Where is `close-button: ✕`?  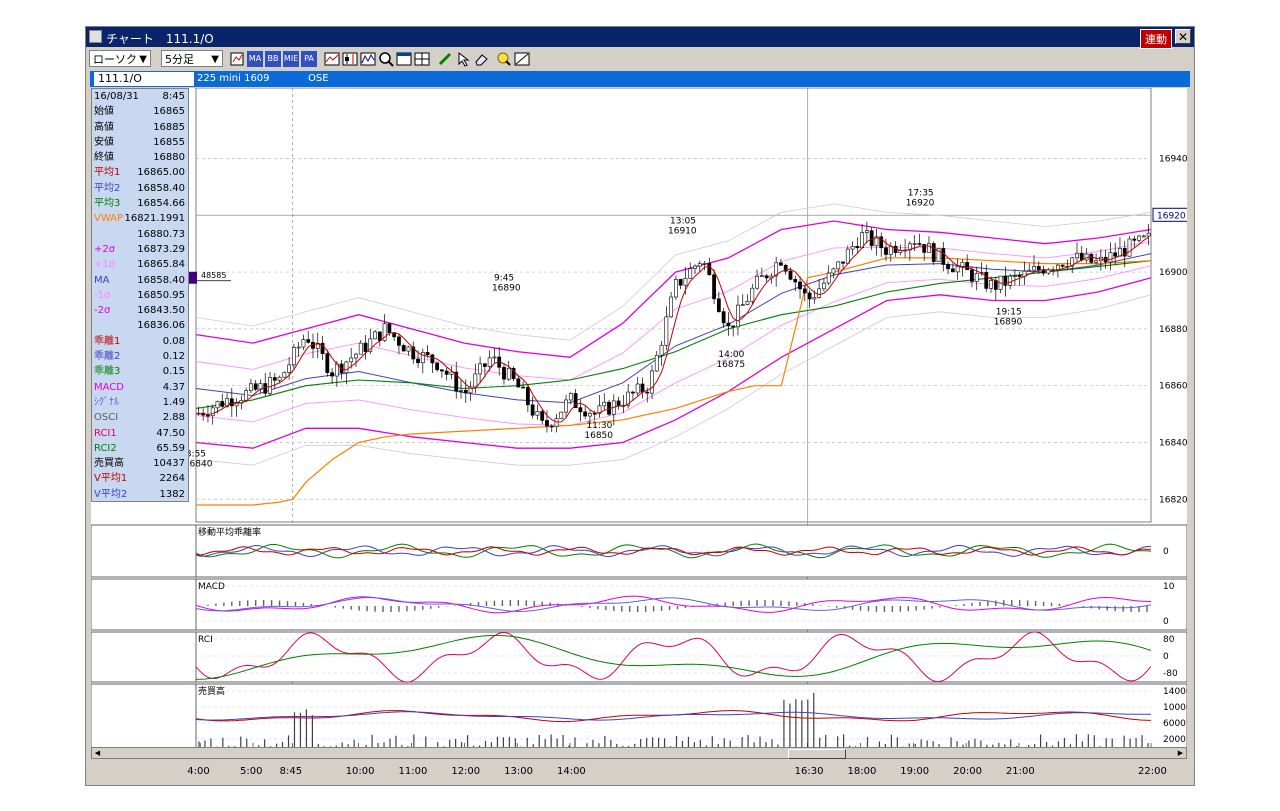
close-button: ✕ is located at coordinates (1183, 36).